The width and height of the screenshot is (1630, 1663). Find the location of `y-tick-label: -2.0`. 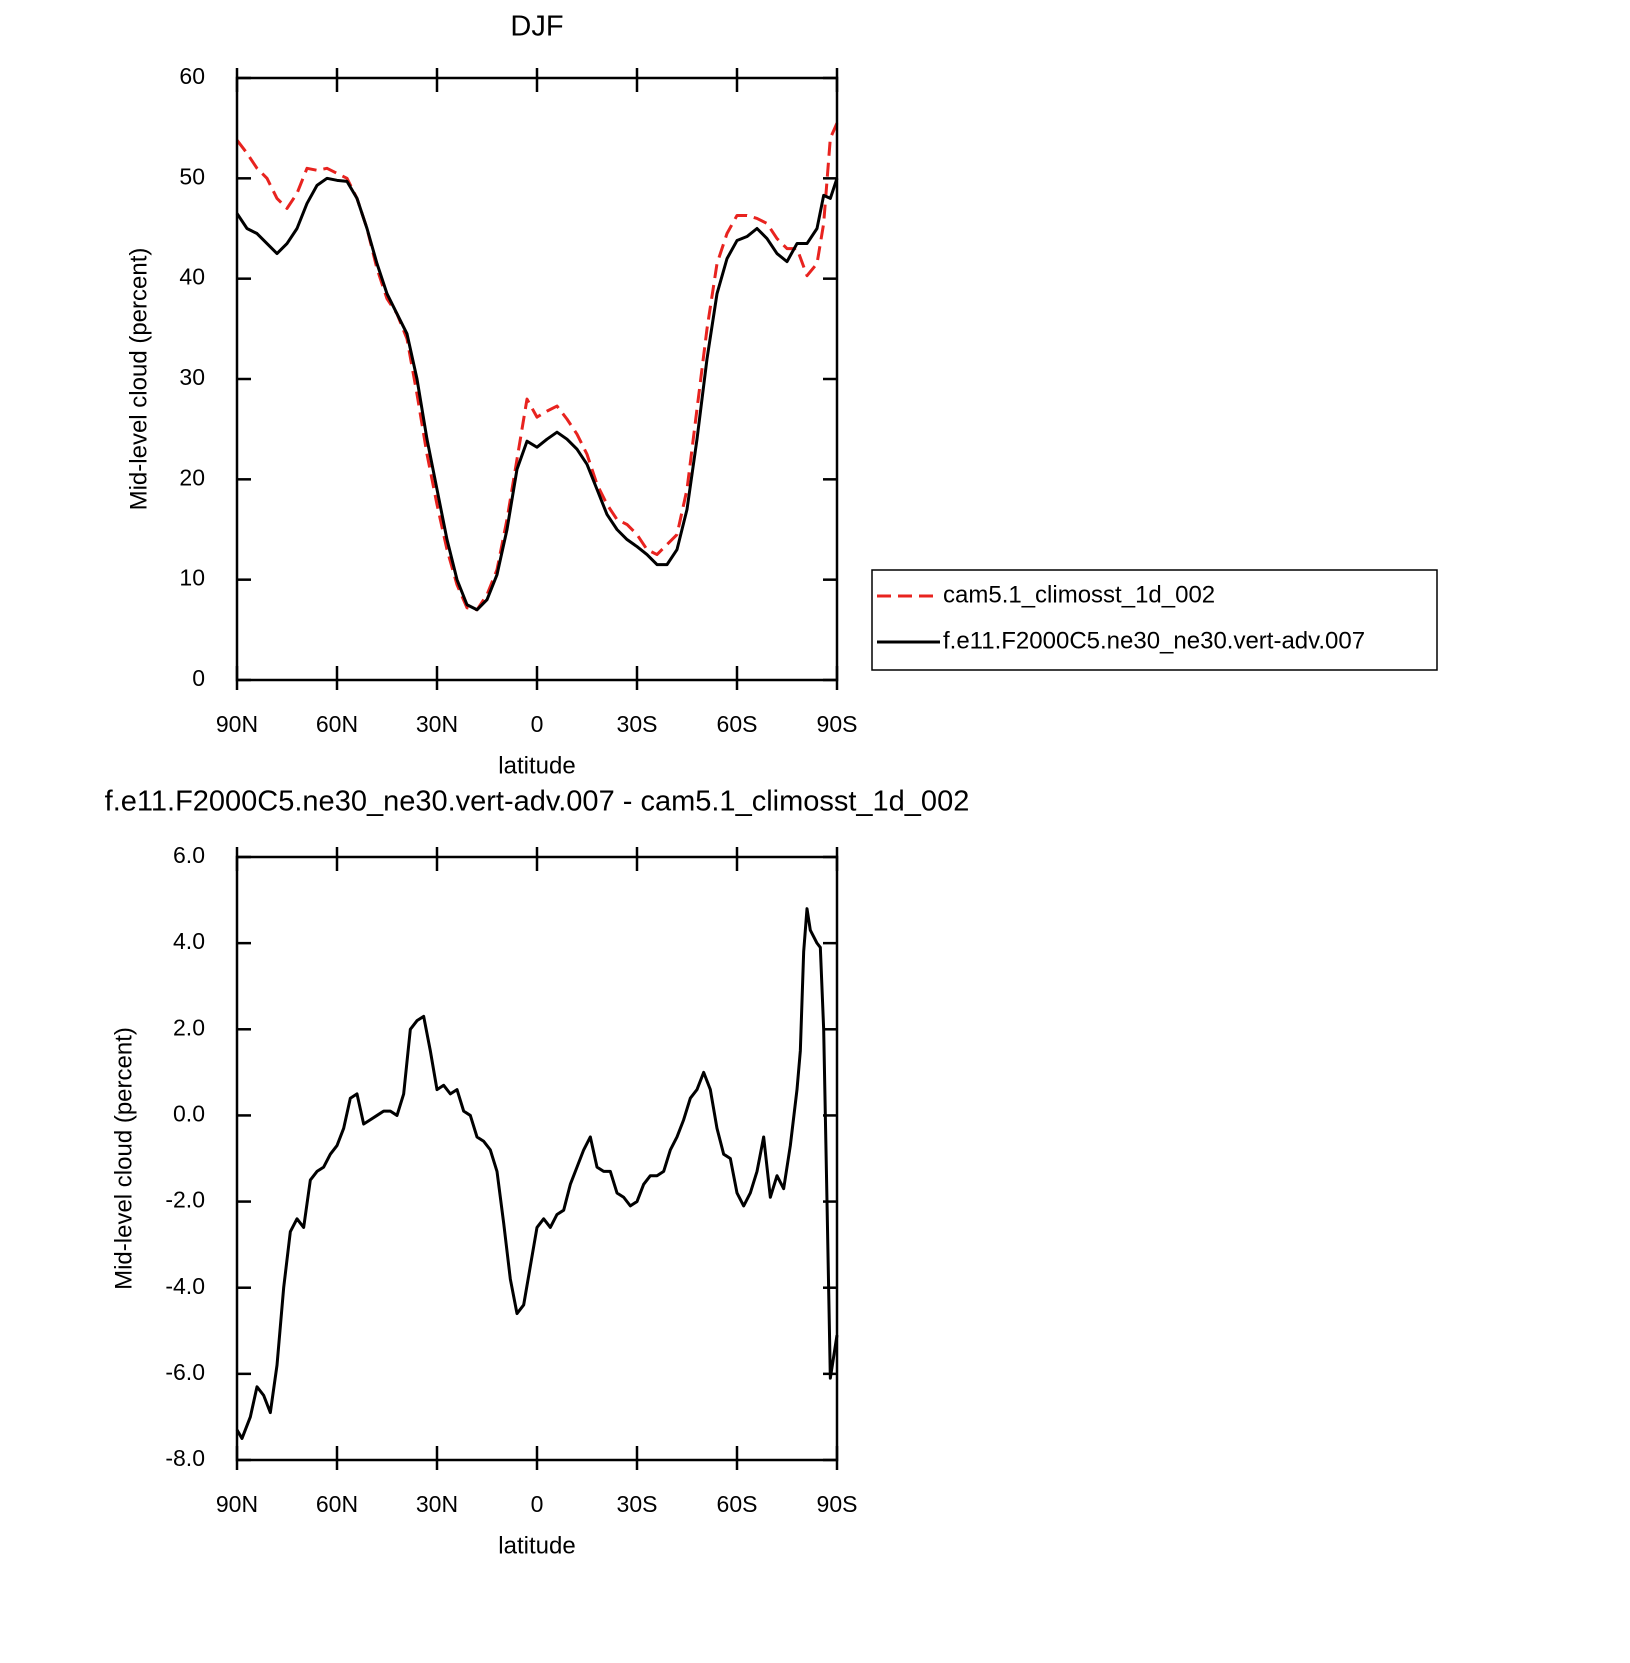

y-tick-label: -2.0 is located at coordinates (185, 1200).